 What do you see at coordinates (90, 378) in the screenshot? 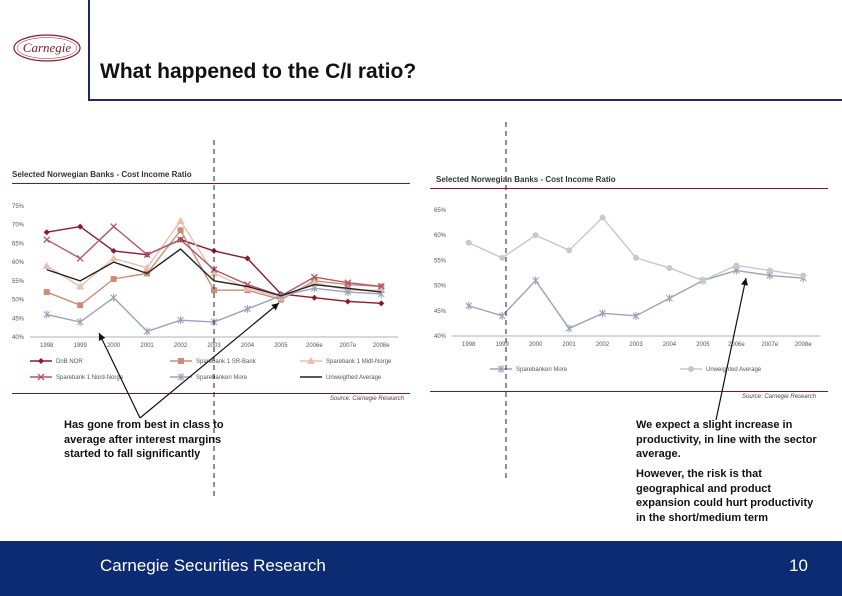
I see `left-chart-legend-label: Sparebank 1 Nord-Norge` at bounding box center [90, 378].